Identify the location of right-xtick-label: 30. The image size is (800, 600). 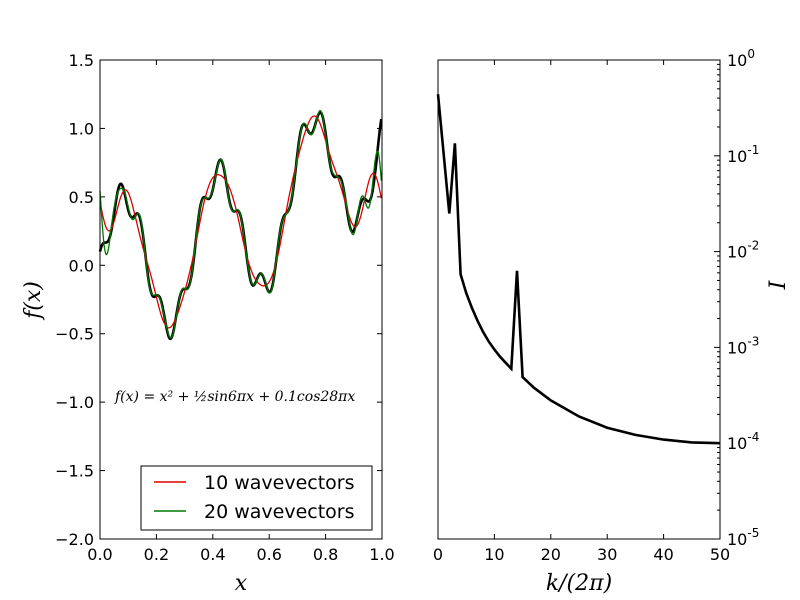
(607, 554).